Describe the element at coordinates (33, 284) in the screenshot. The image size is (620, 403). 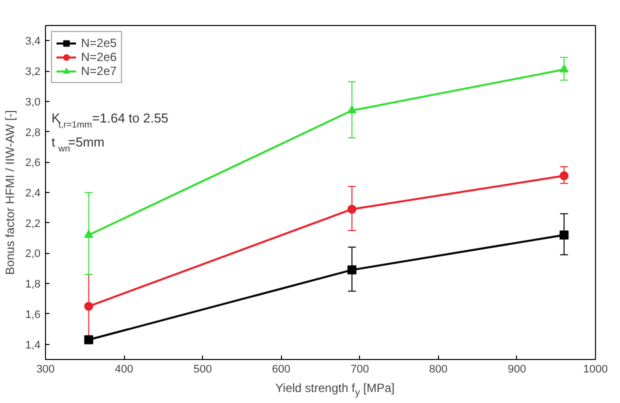
I see `y-tick-label: 1,8` at that location.